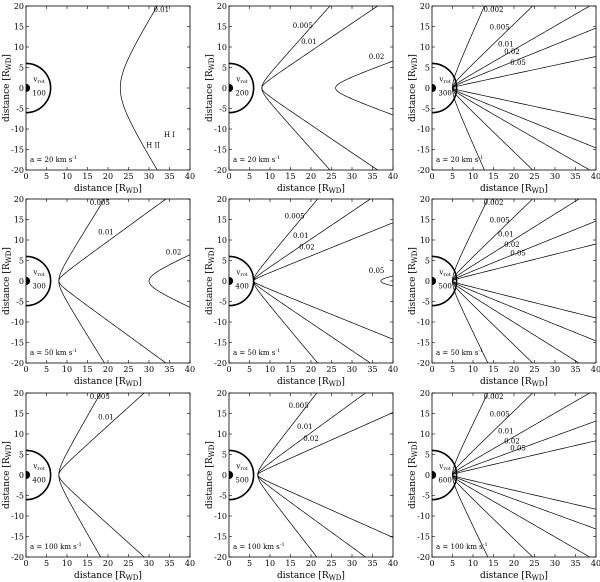 The width and height of the screenshot is (600, 582). I want to click on sound-speed-label: a = 100 km s-1, so click(56, 546).